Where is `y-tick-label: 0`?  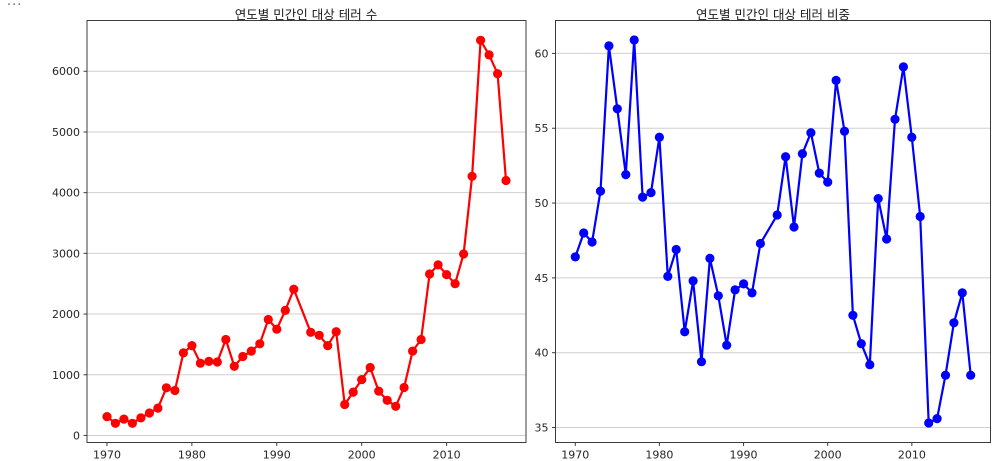 y-tick-label: 0 is located at coordinates (76, 435).